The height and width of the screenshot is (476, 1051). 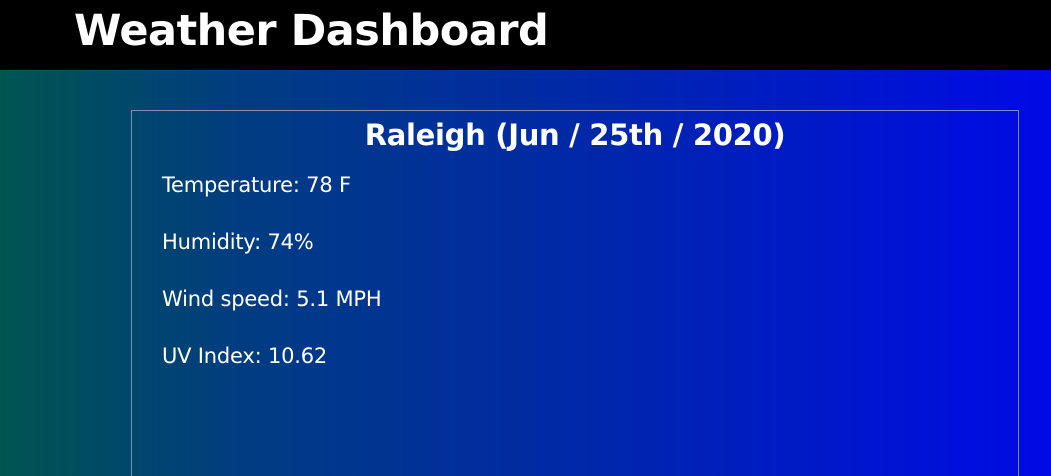 What do you see at coordinates (575, 135) in the screenshot?
I see `city-date-title: Raleigh (Jun / 25th / 2020)` at bounding box center [575, 135].